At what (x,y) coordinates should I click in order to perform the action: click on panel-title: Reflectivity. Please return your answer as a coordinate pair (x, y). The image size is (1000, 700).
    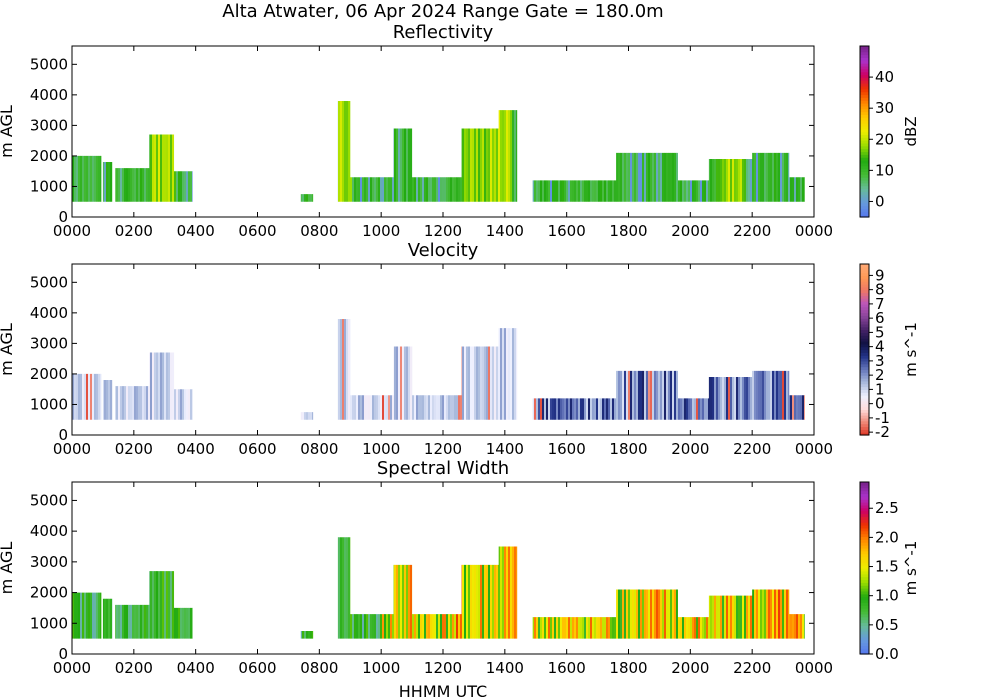
    Looking at the image, I should click on (443, 32).